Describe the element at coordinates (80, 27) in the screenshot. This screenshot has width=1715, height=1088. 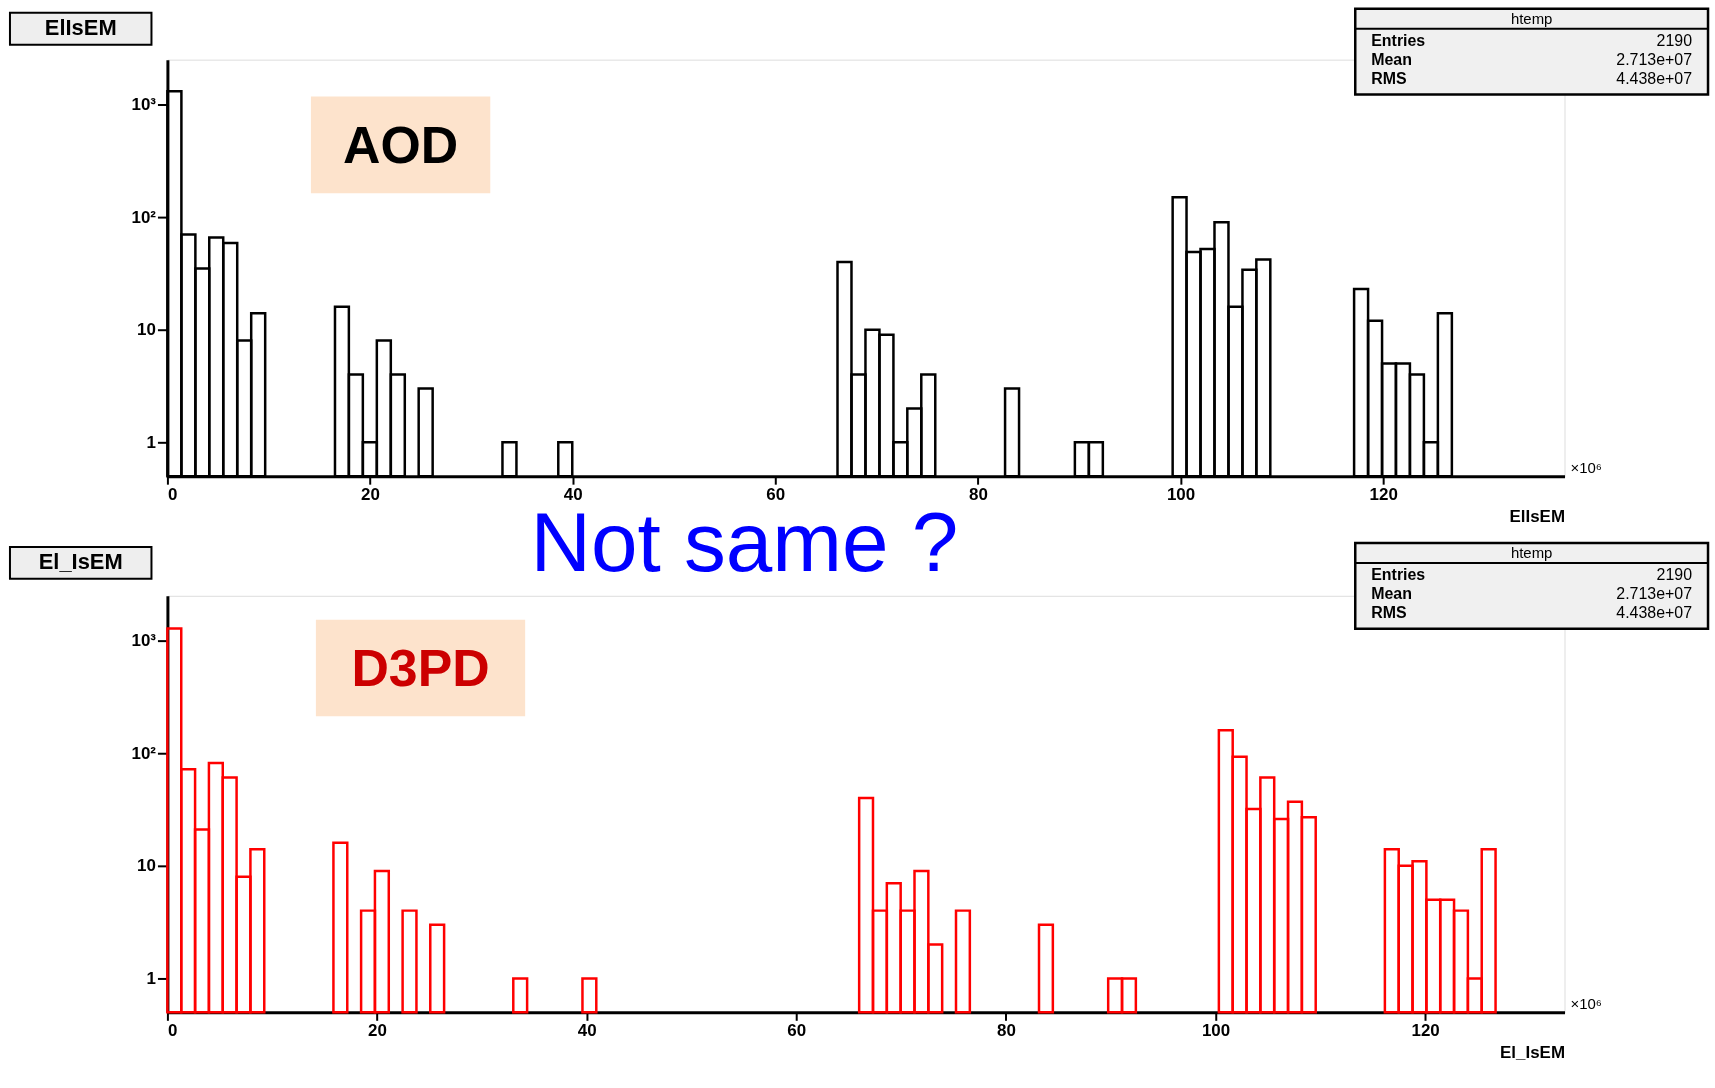
I see `chart-title: ElIsEM` at that location.